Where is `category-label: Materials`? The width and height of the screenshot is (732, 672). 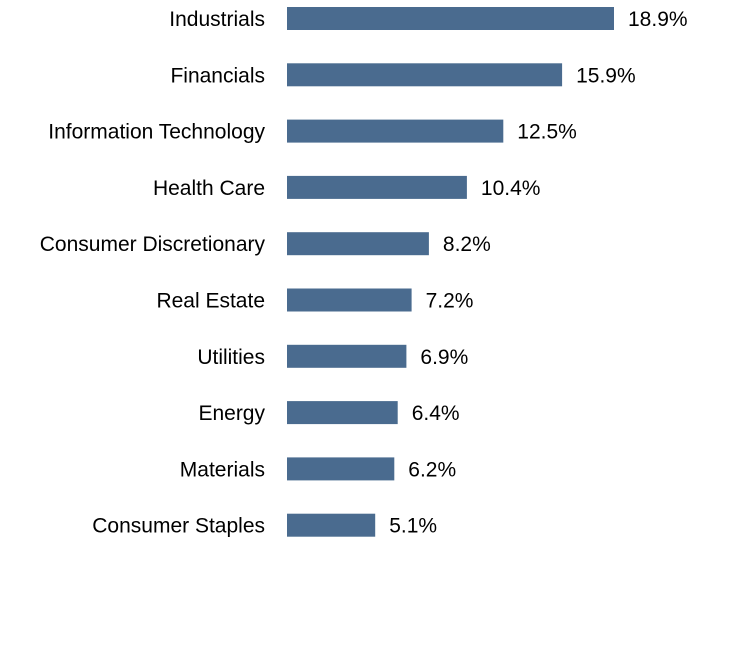 category-label: Materials is located at coordinates (222, 469).